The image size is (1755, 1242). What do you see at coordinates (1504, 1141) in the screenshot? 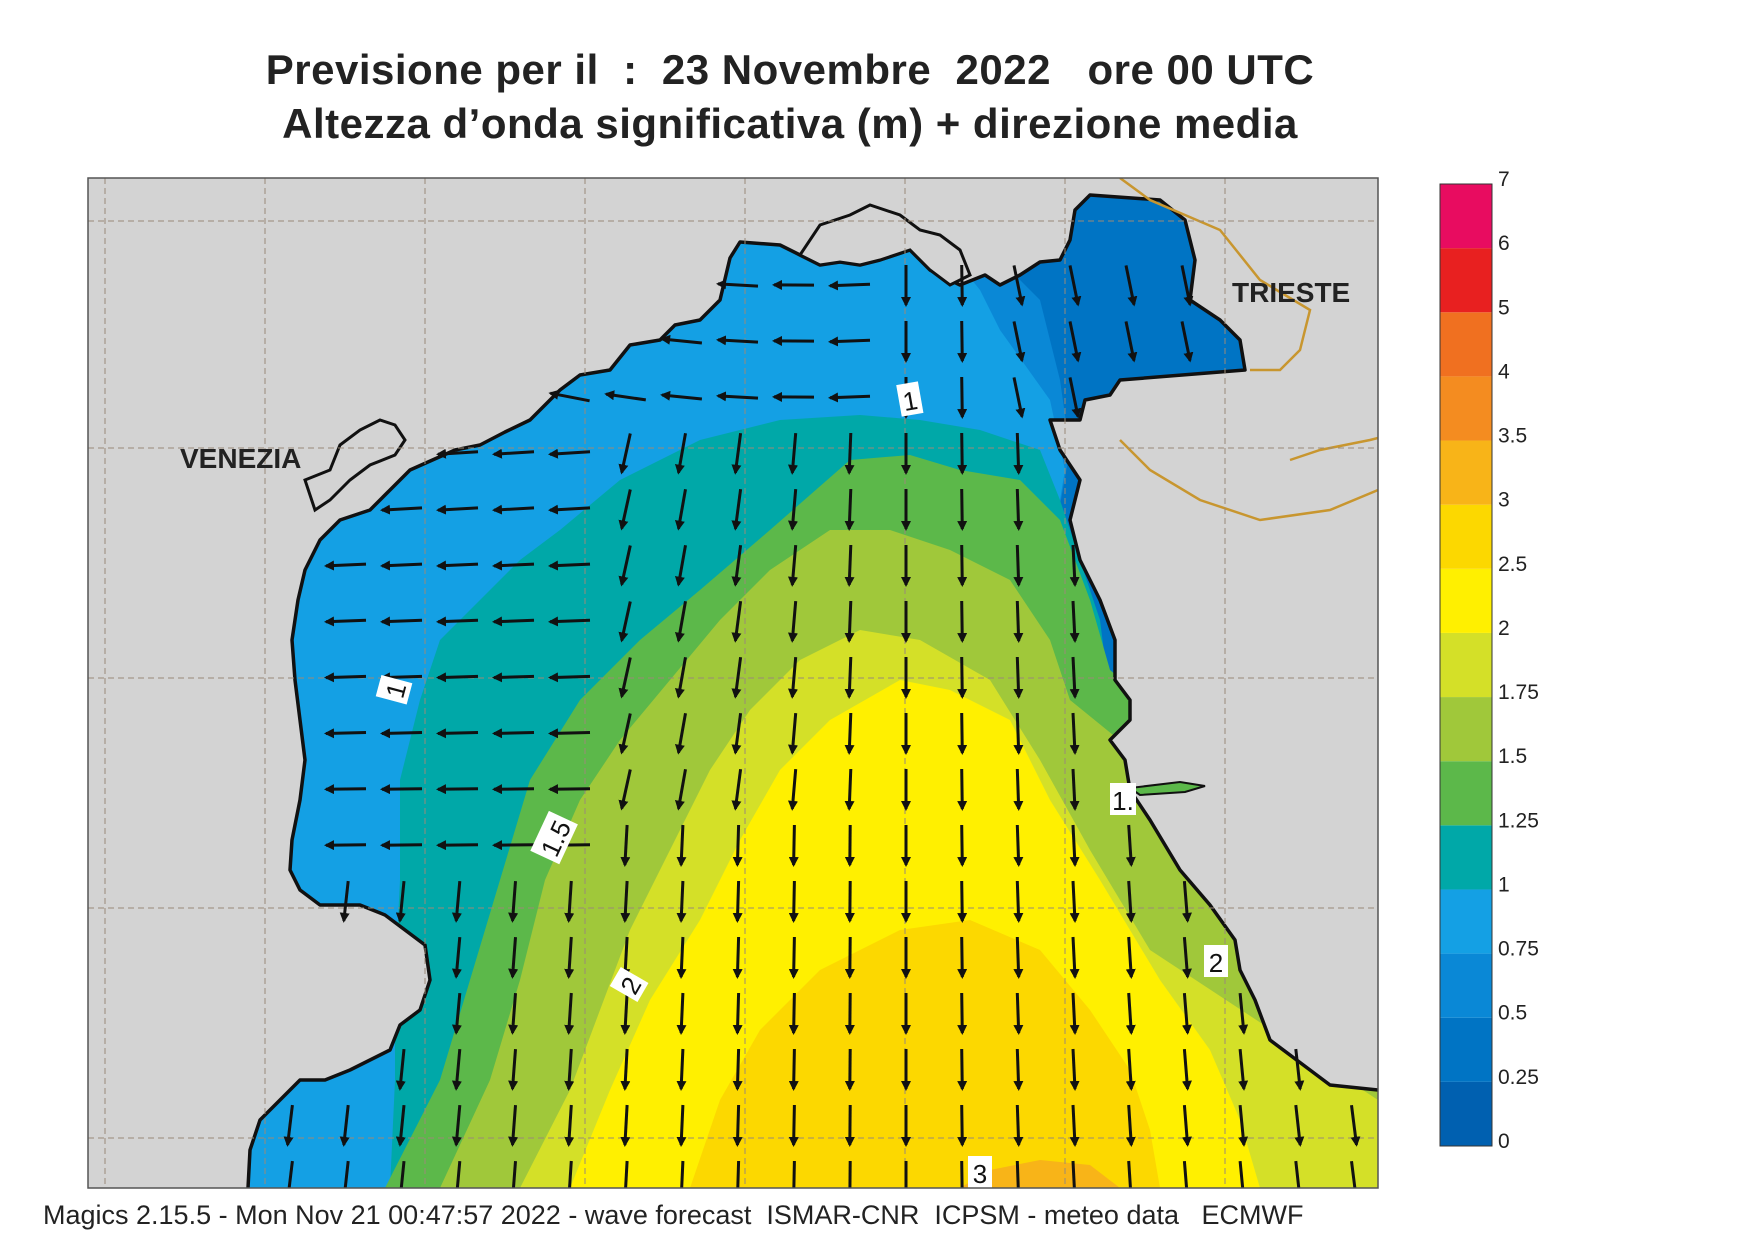
I see `legend-tick-label: 0` at bounding box center [1504, 1141].